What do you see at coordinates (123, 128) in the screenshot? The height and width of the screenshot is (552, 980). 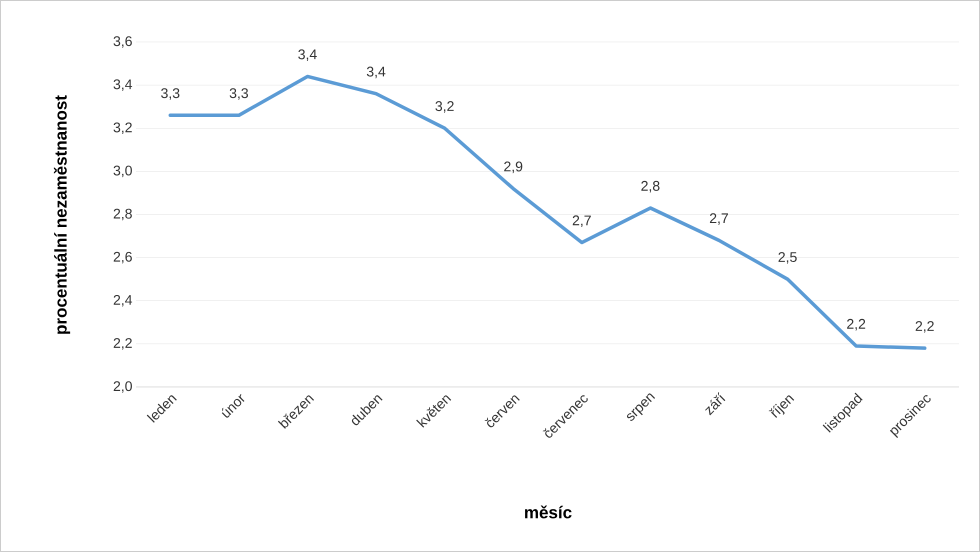 I see `y-tick-label: 3,2` at bounding box center [123, 128].